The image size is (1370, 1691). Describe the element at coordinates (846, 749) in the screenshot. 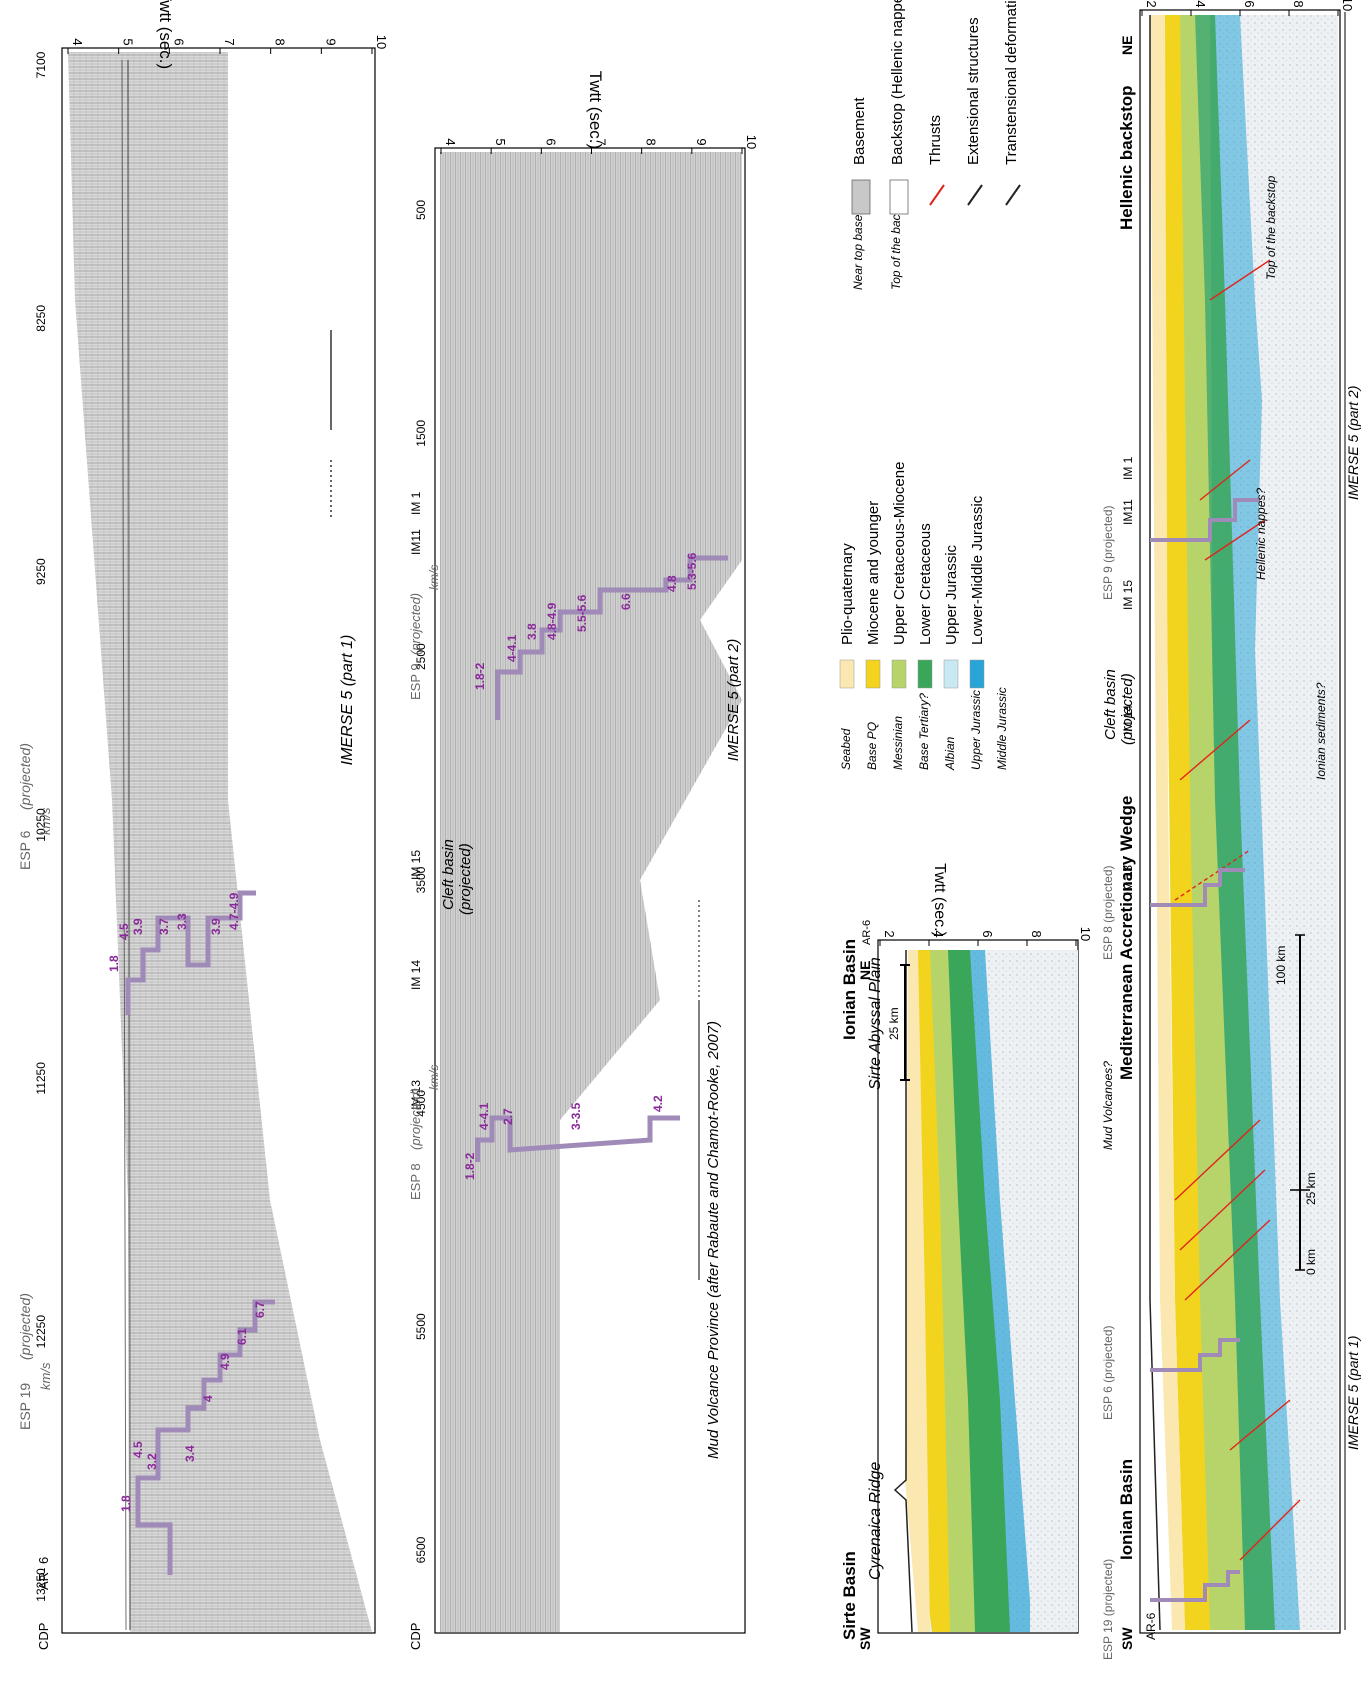

I see `legend-line-label: Seabed` at that location.